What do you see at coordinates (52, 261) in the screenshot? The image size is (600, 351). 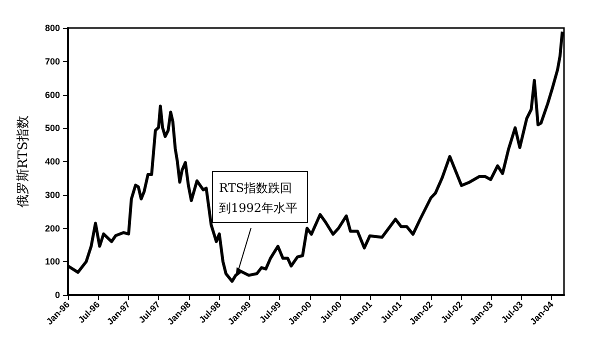 I see `y-tick-label: 100` at bounding box center [52, 261].